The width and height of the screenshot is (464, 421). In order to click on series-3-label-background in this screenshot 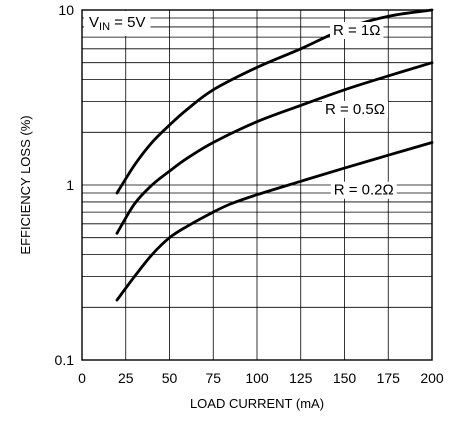, I will do `click(363, 190)`.